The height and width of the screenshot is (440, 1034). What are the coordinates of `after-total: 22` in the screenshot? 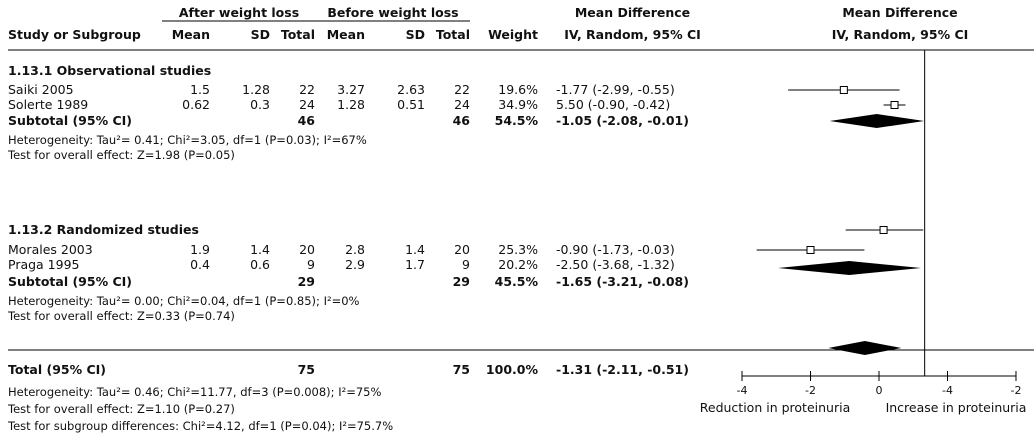 It's located at (307, 89).